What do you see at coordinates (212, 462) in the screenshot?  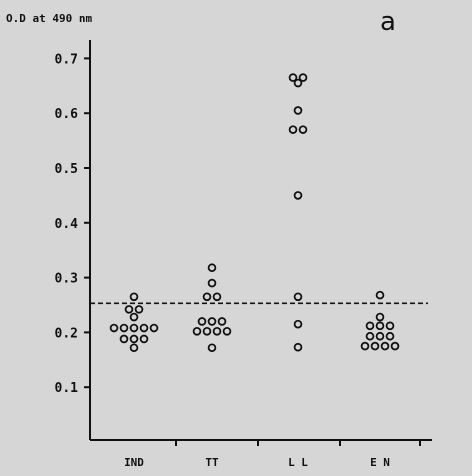 I see `x-category-label: TT` at bounding box center [212, 462].